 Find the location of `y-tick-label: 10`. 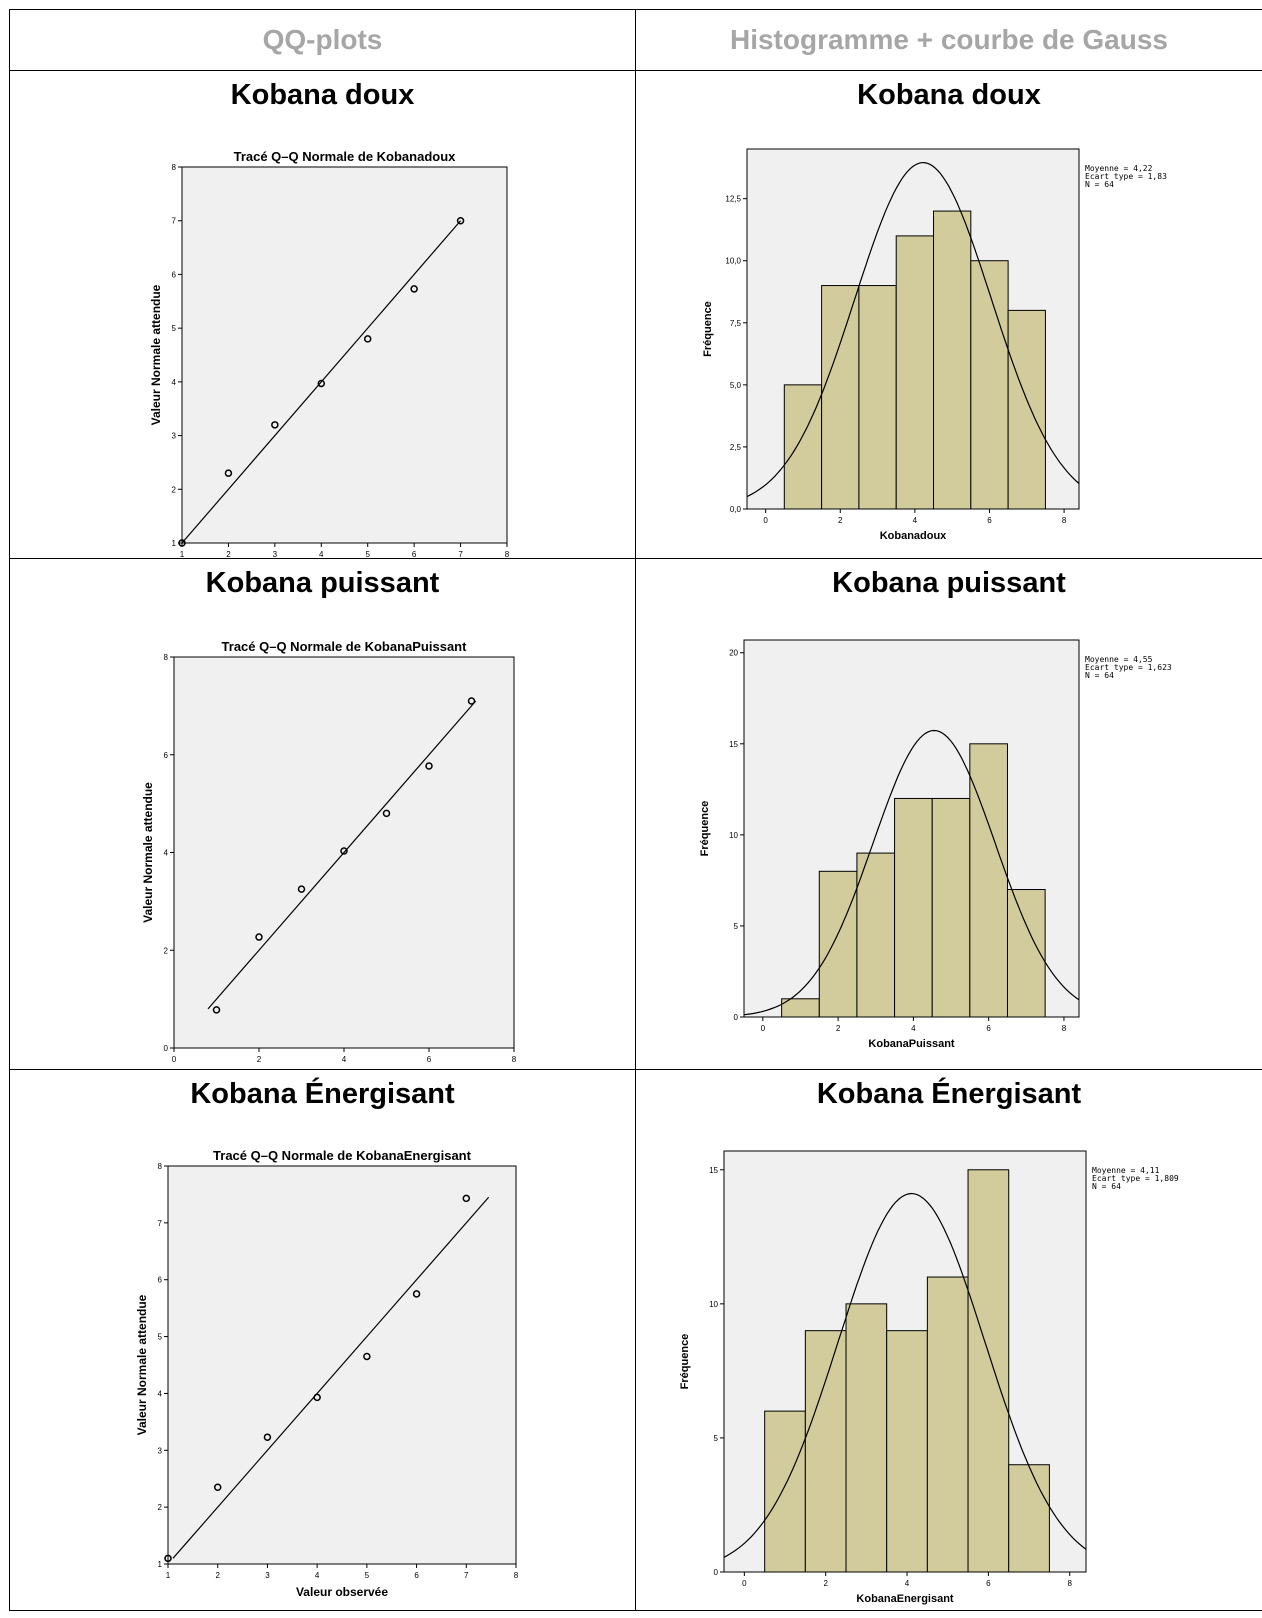

y-tick-label: 10 is located at coordinates (713, 1304).